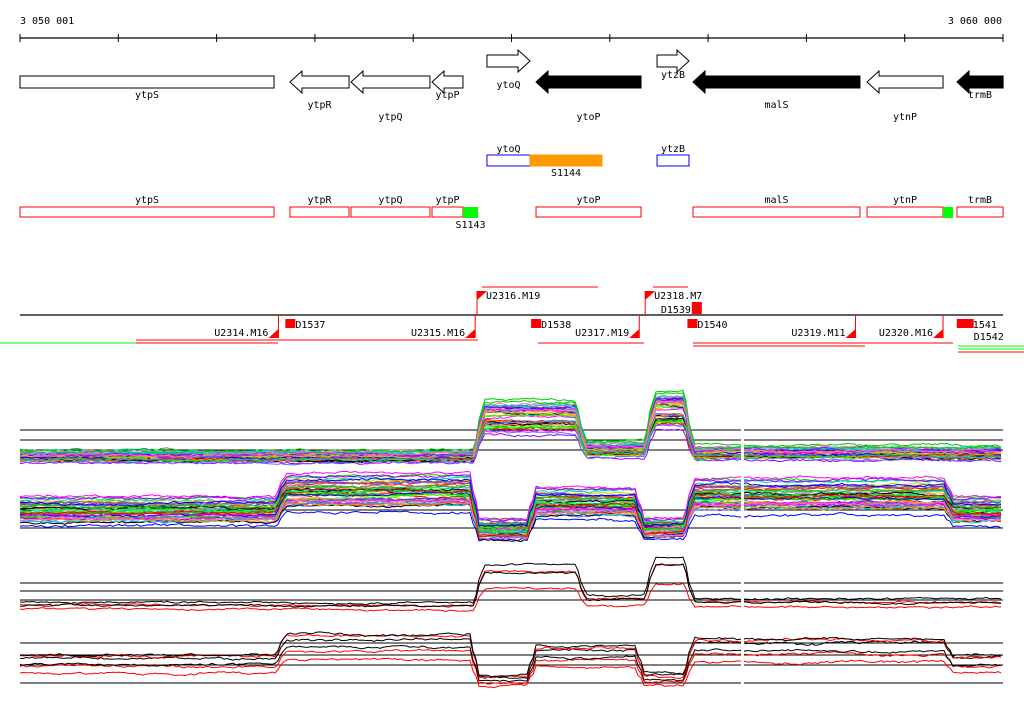 This screenshot has width=1024, height=714. Describe the element at coordinates (980, 212) in the screenshot. I see `feature-trmB` at that location.